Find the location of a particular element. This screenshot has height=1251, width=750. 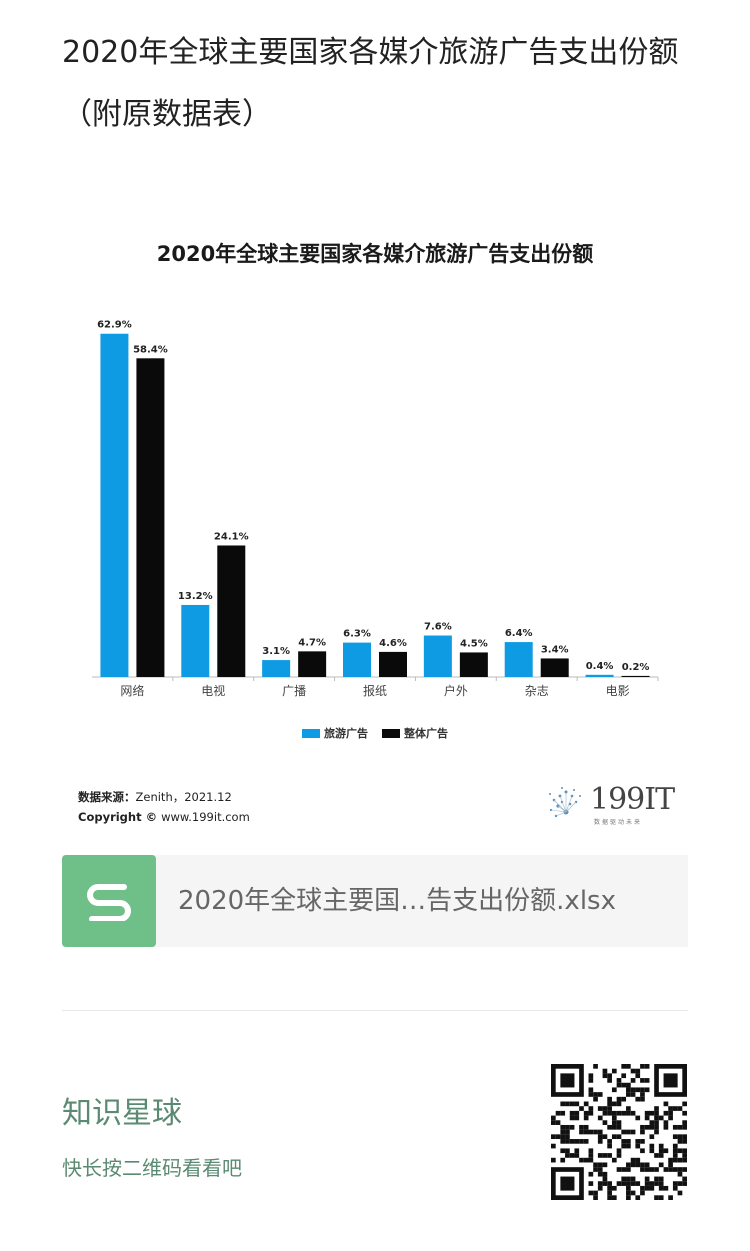

divider is located at coordinates (375, 1010).